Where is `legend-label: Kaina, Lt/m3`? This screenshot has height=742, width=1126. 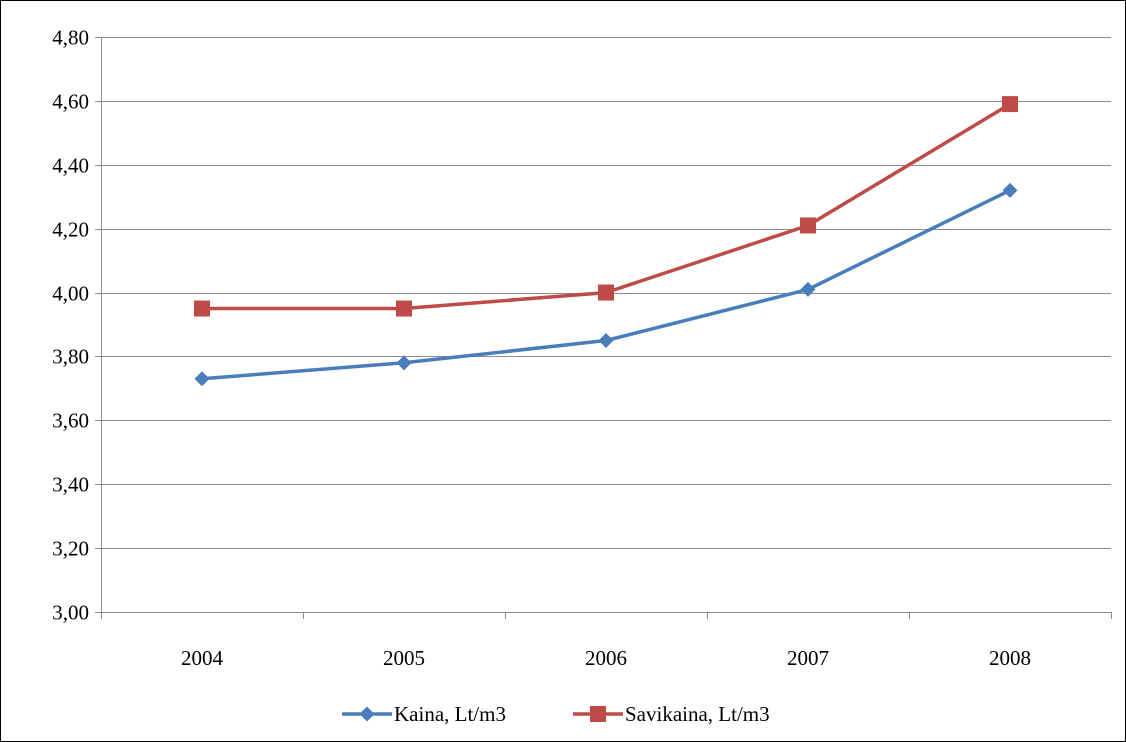
legend-label: Kaina, Lt/m3 is located at coordinates (450, 714).